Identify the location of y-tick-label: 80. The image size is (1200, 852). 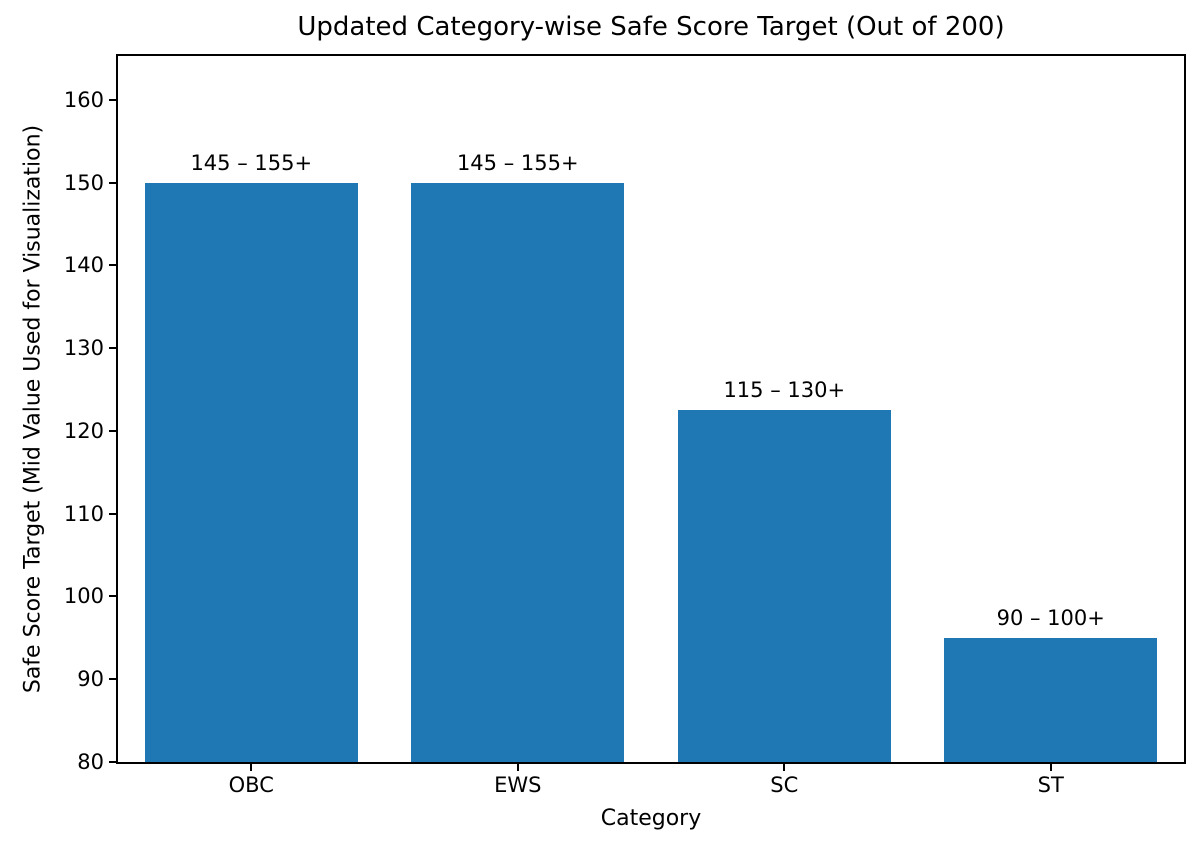
(90, 762).